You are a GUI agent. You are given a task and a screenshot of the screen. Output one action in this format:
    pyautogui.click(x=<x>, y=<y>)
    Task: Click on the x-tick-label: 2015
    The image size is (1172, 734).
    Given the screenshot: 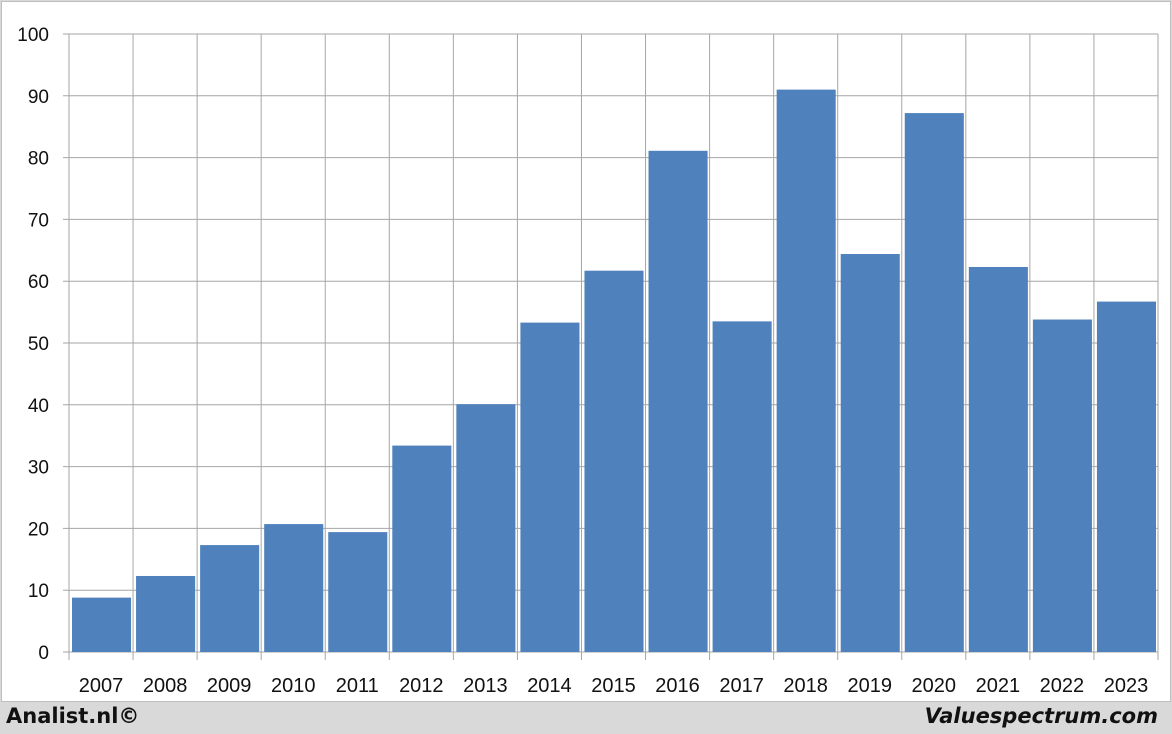 What is the action you would take?
    pyautogui.click(x=613, y=686)
    